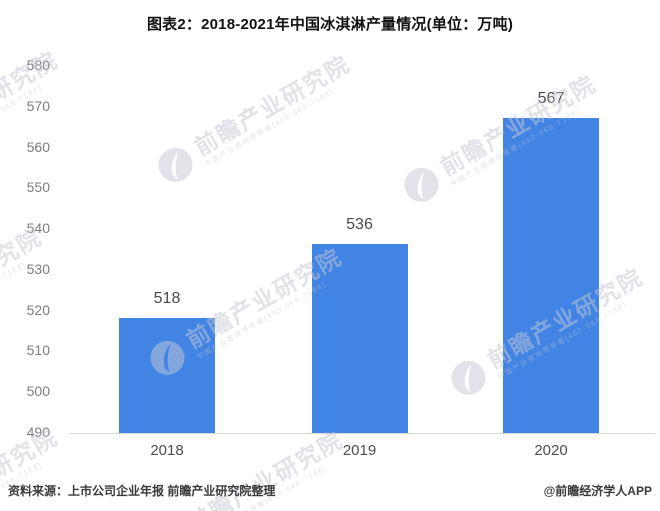 Image resolution: width=660 pixels, height=511 pixels. I want to click on bar-value-label: 567, so click(551, 98).